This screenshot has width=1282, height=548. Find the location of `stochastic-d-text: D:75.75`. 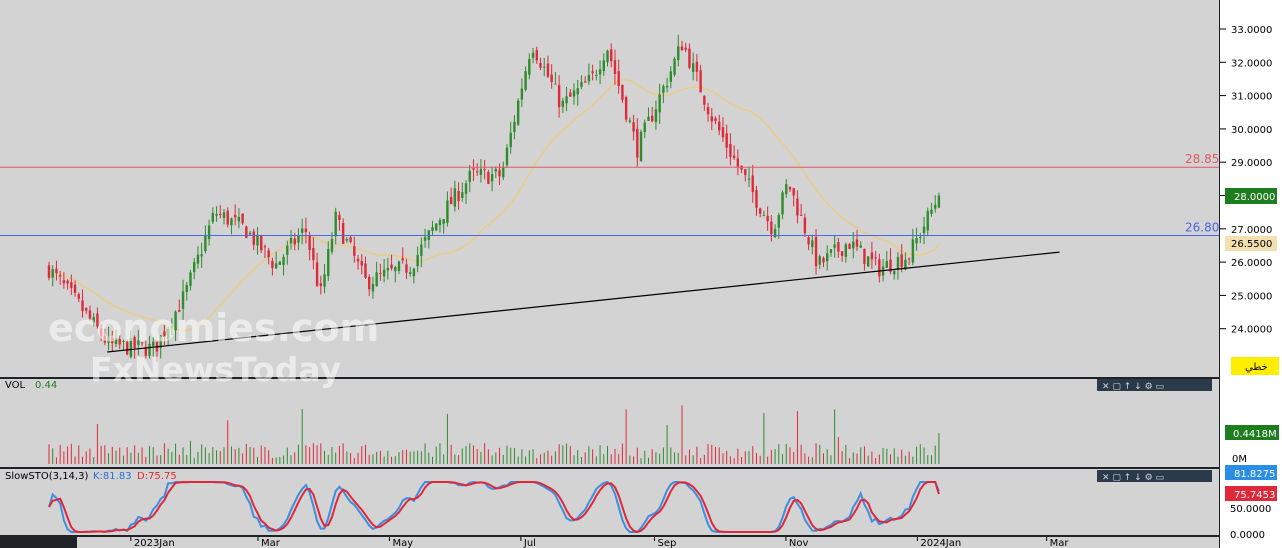

stochastic-d-text: D:75.75 is located at coordinates (157, 476).